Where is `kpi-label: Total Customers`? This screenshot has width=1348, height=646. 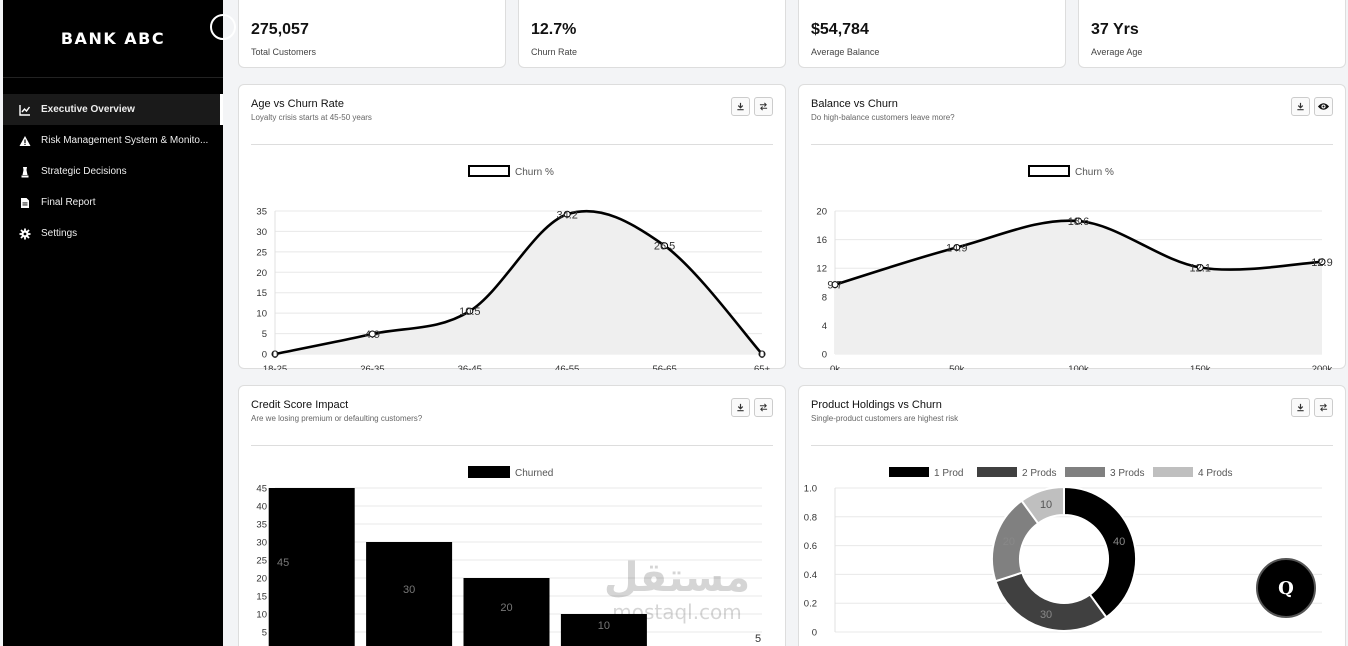
kpi-label: Total Customers is located at coordinates (284, 52).